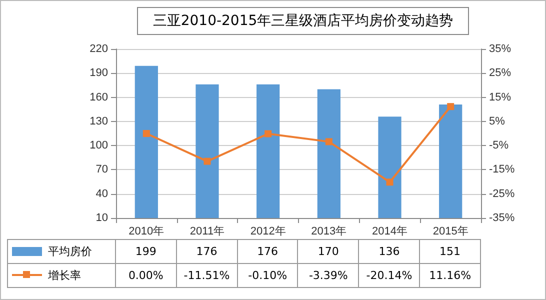  Describe the element at coordinates (146, 232) in the screenshot. I see `x-tick-label: 2010年` at that location.